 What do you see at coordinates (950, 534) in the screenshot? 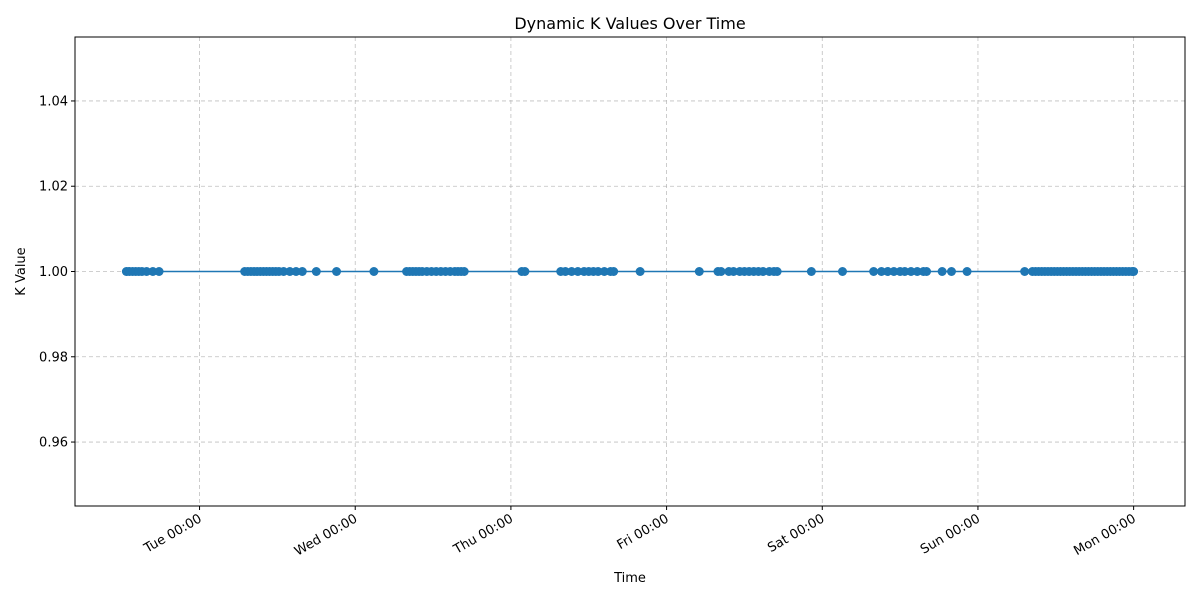
I see `x-tick-label: Sun 00:00` at bounding box center [950, 534].